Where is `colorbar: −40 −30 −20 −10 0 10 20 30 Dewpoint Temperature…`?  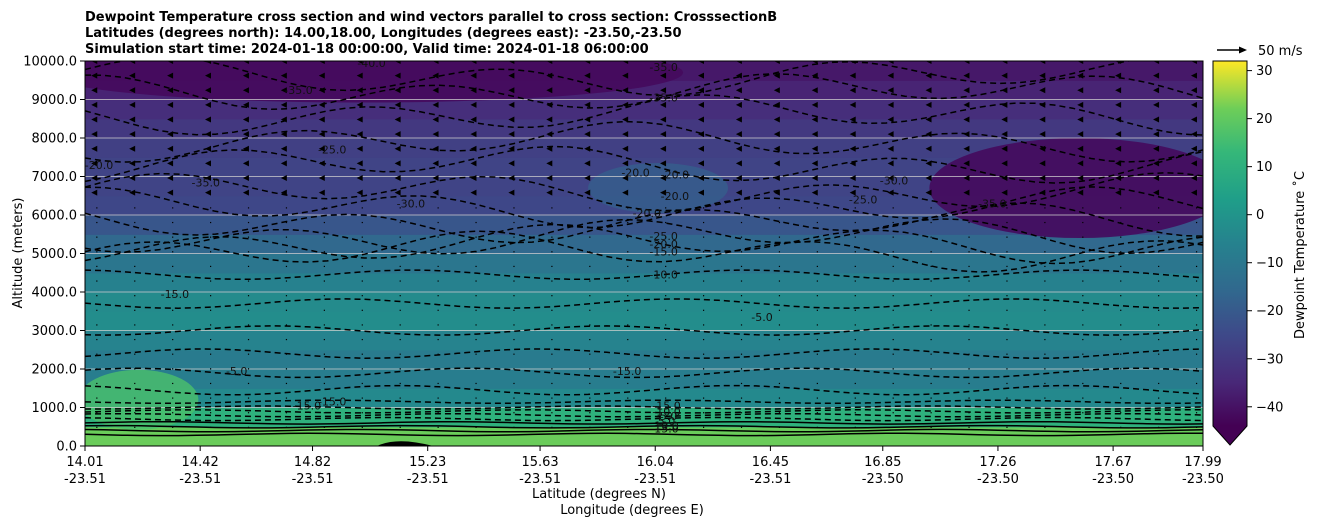
colorbar: −40 −30 −20 −10 0 10 20 30 Dewpoint Temperature… is located at coordinates (1260, 253).